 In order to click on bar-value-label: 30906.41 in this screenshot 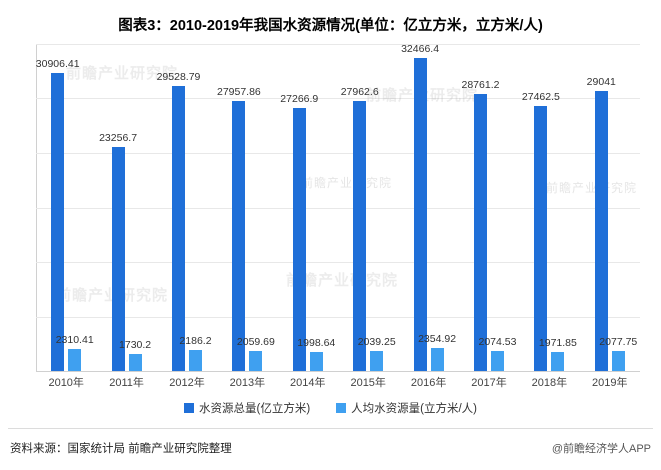, I will do `click(57, 64)`.